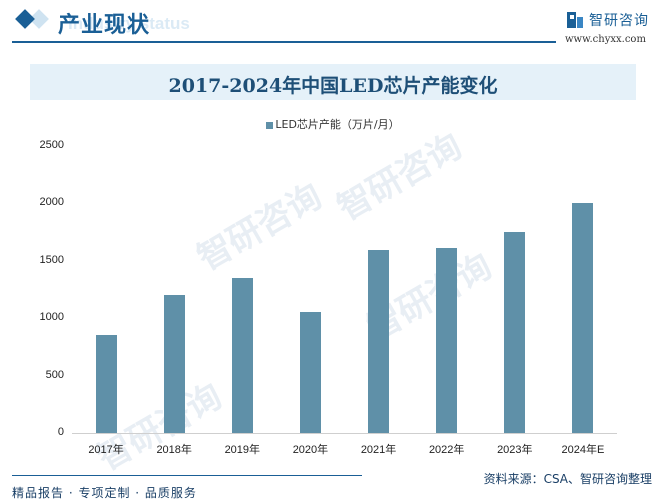 Image resolution: width=666 pixels, height=503 pixels. Describe the element at coordinates (106, 450) in the screenshot. I see `x-tick-label: 2017年` at that location.